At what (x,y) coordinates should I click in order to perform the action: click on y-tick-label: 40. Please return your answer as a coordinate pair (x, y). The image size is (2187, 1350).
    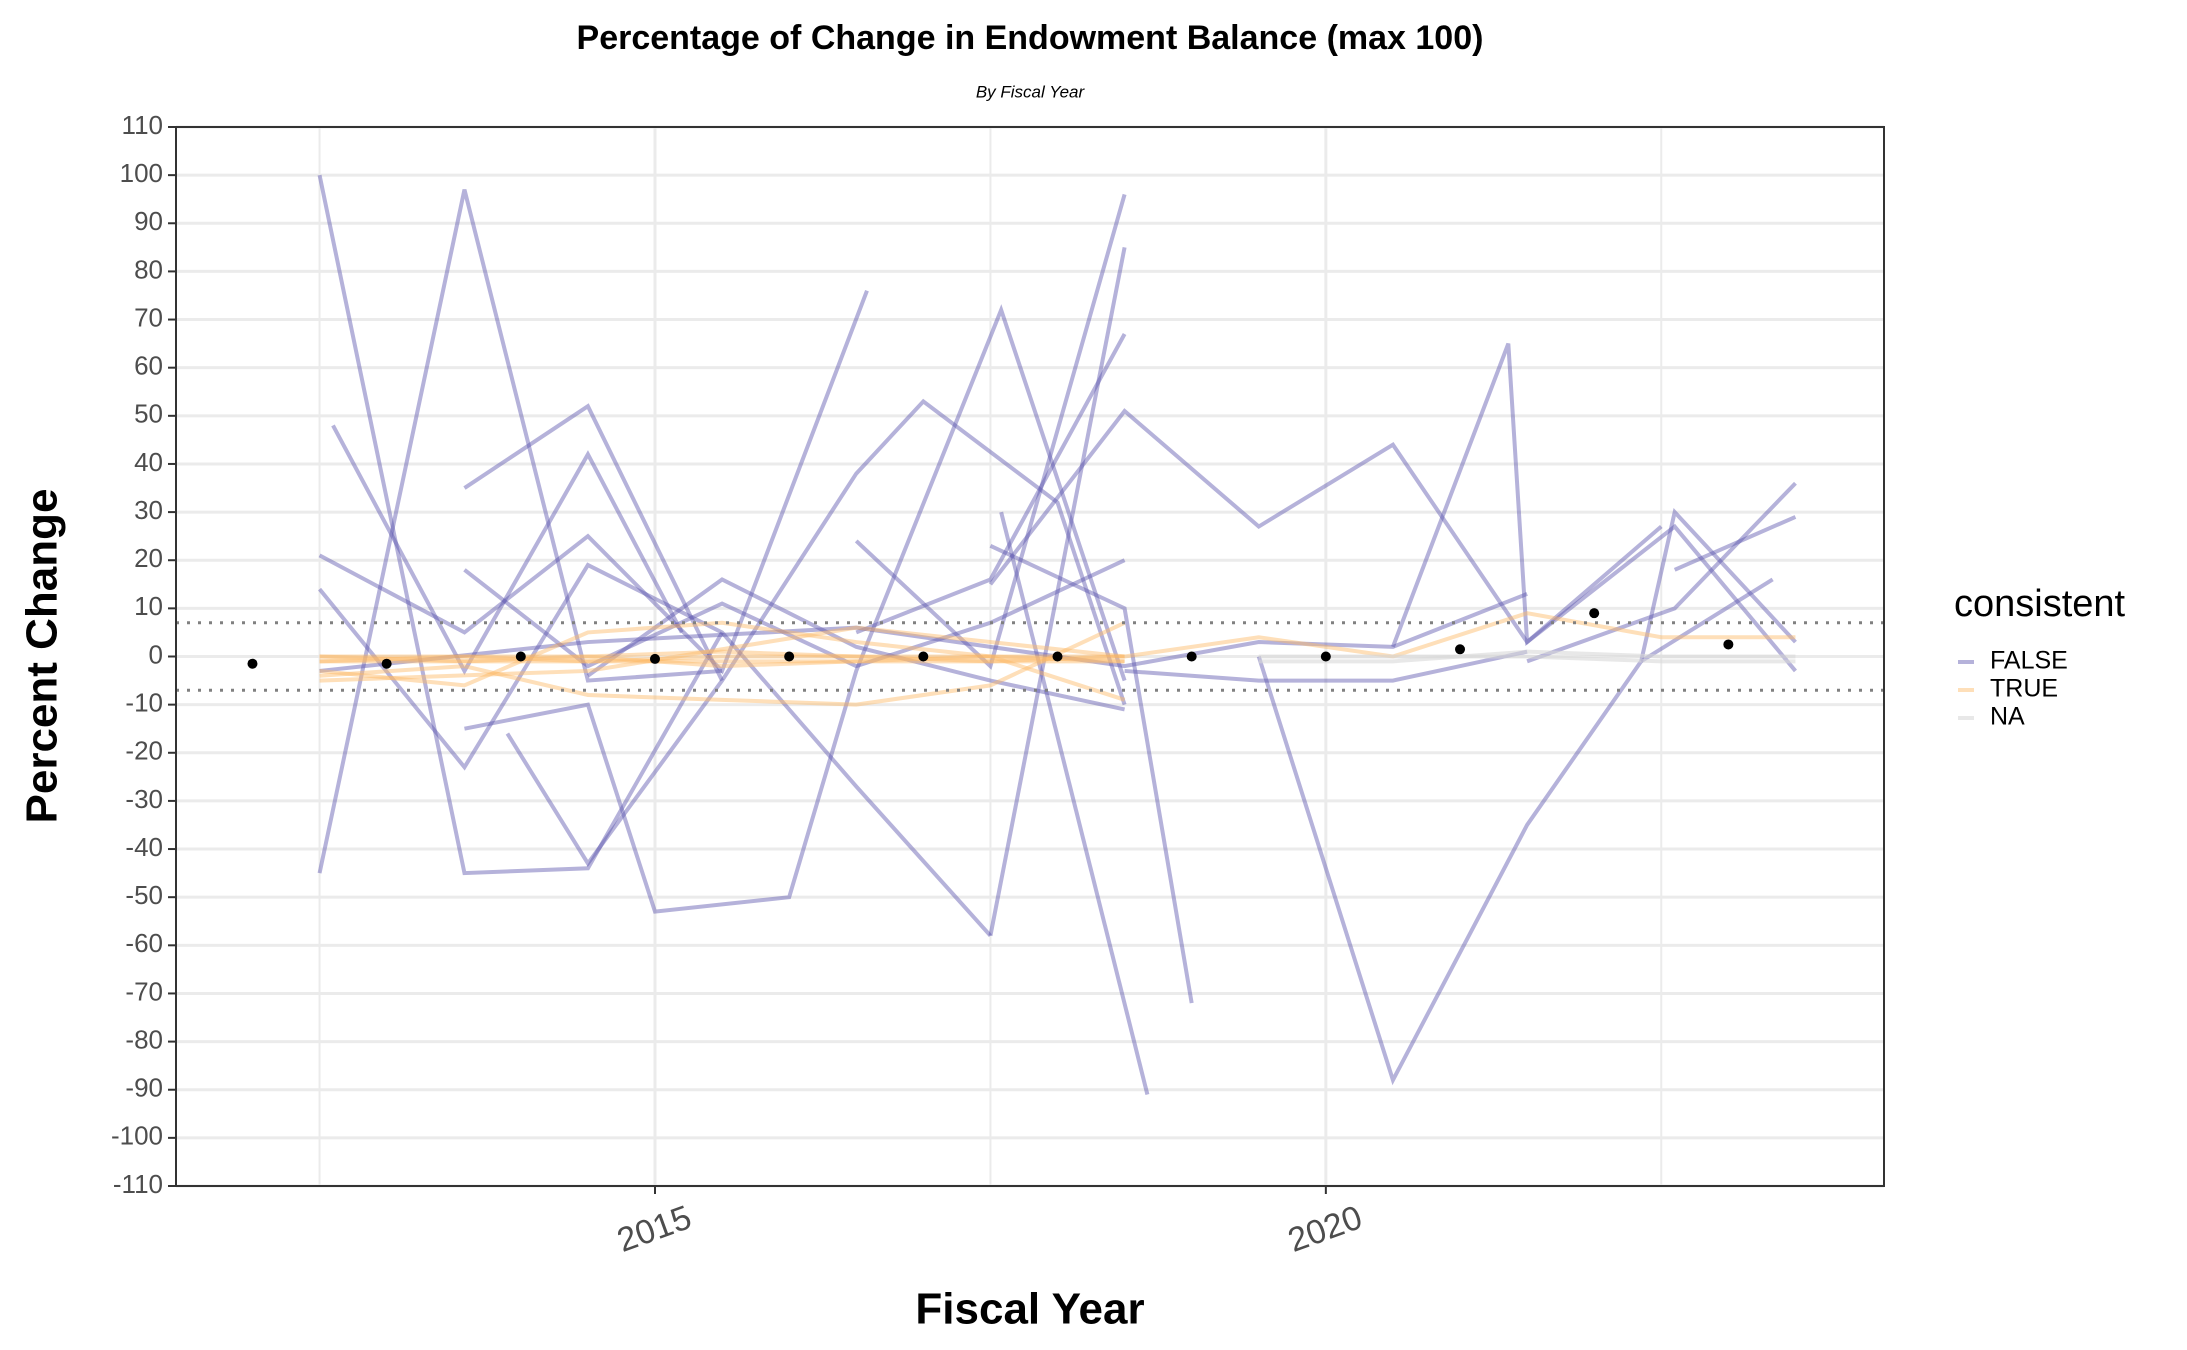
    Looking at the image, I should click on (148, 462).